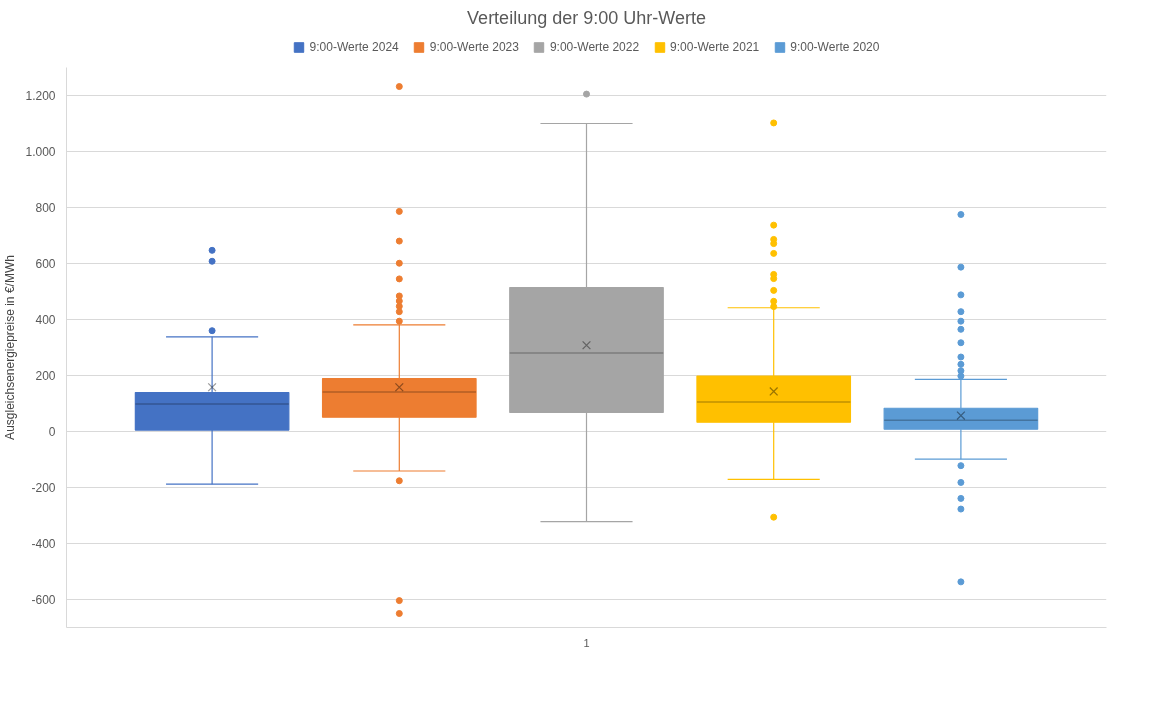 The image size is (1171, 718). Describe the element at coordinates (43, 544) in the screenshot. I see `y-tick-label: -400` at that location.